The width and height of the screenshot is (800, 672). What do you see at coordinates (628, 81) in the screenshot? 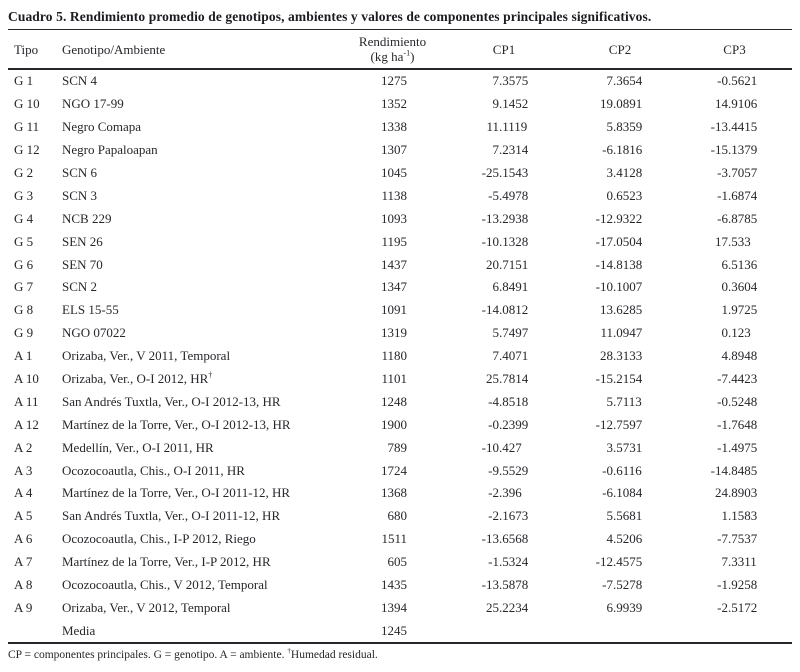
I see `cell-frac-part: .3654` at bounding box center [628, 81].